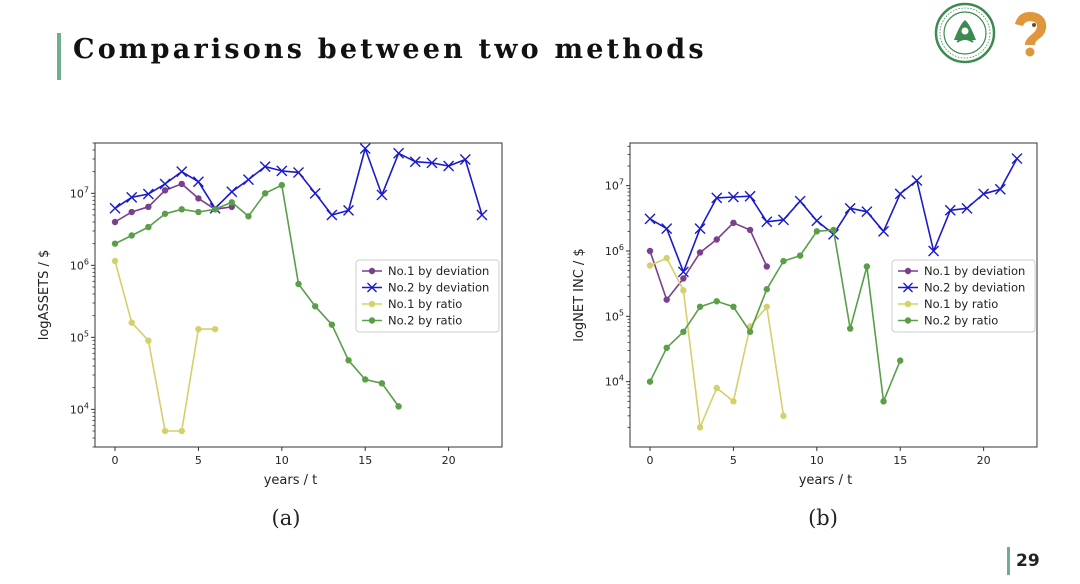  I want to click on slide-title: Comparisons between two methods, so click(390, 49).